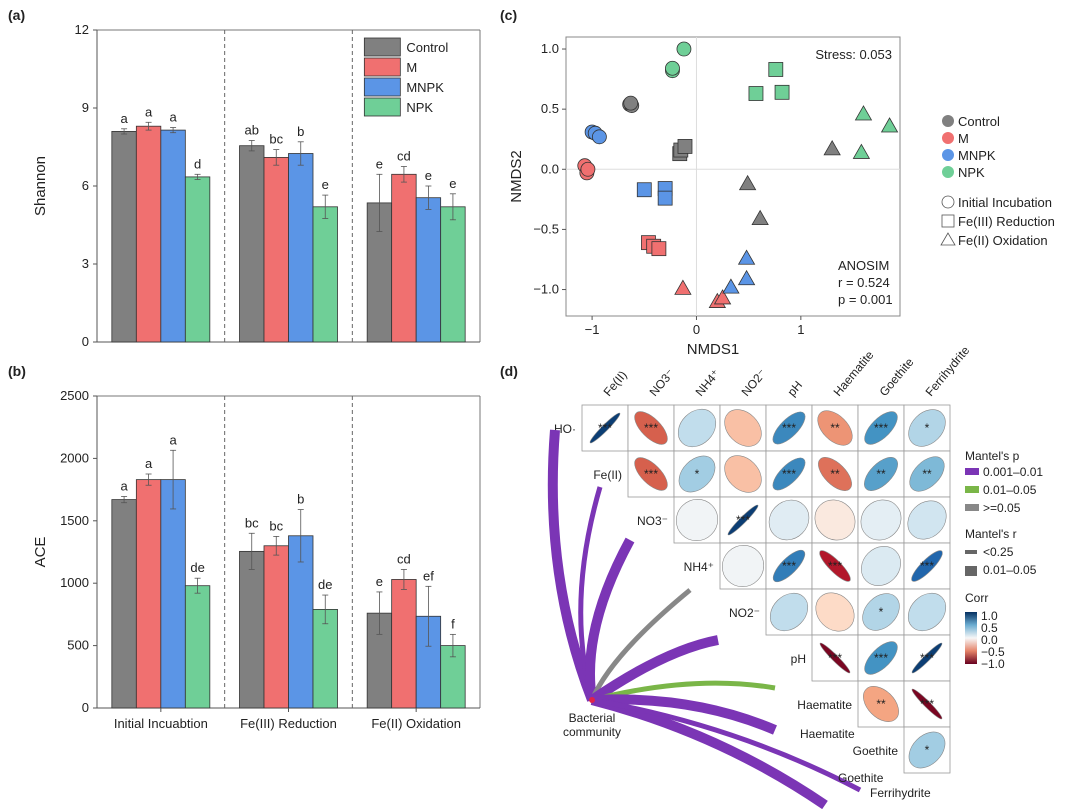  Describe the element at coordinates (550, 168) in the screenshot. I see `y-tick-label: 0.0` at that location.